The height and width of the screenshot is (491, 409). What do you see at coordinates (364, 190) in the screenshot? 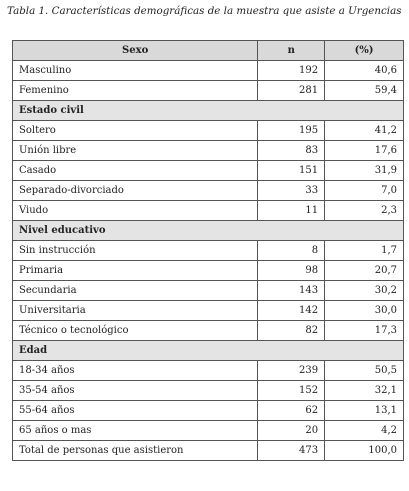
I see `value-cell: 7,0` at bounding box center [364, 190].